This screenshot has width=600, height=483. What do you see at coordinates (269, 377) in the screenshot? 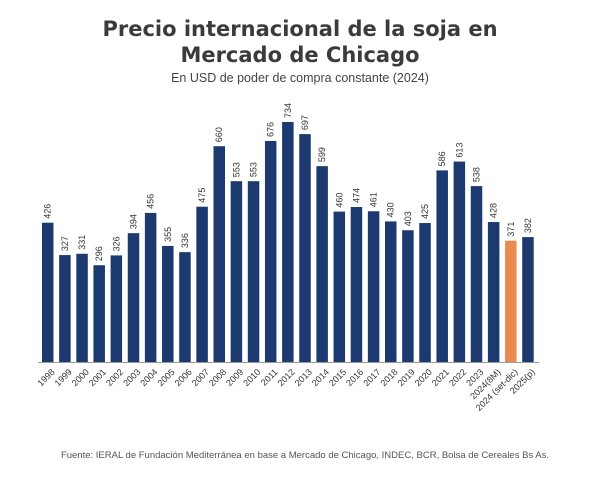
I see `x-tick-label: 2011` at bounding box center [269, 377].